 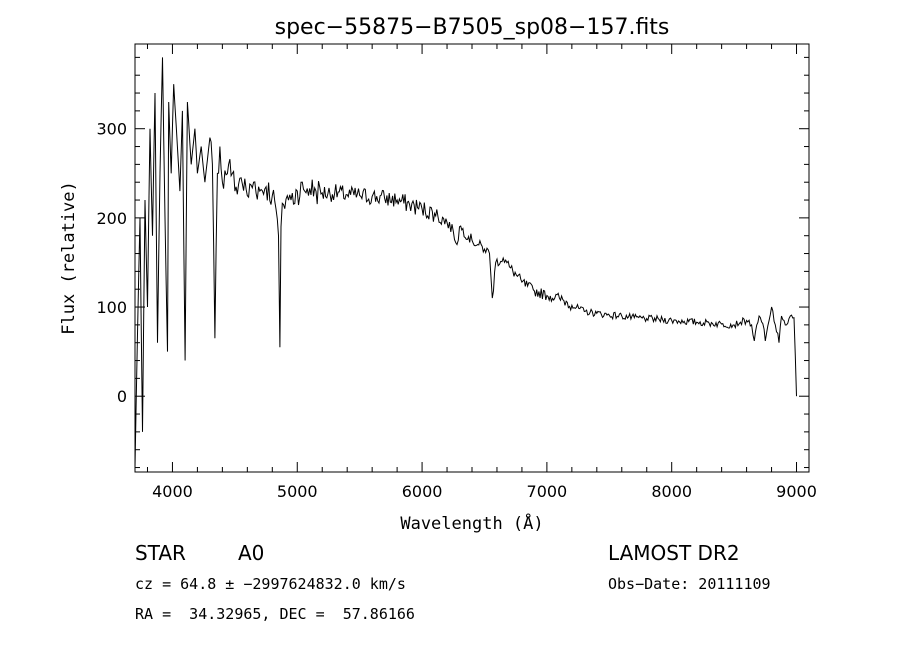 I want to click on x-tick-label: 8000, so click(x=671, y=491).